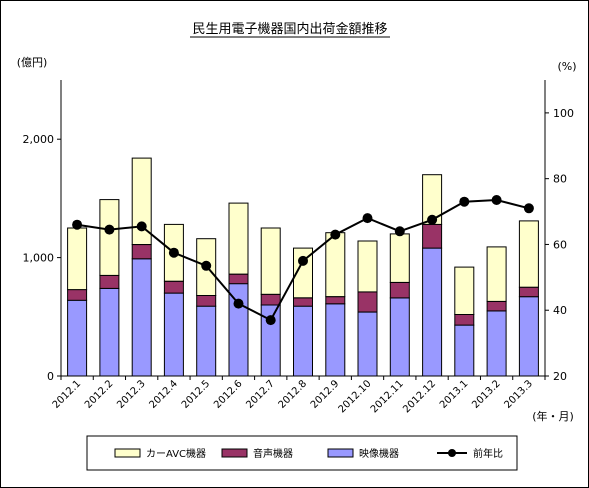 The image size is (589, 488). Describe the element at coordinates (553, 416) in the screenshot. I see `x-axis-unit-label: (年・月)` at that location.